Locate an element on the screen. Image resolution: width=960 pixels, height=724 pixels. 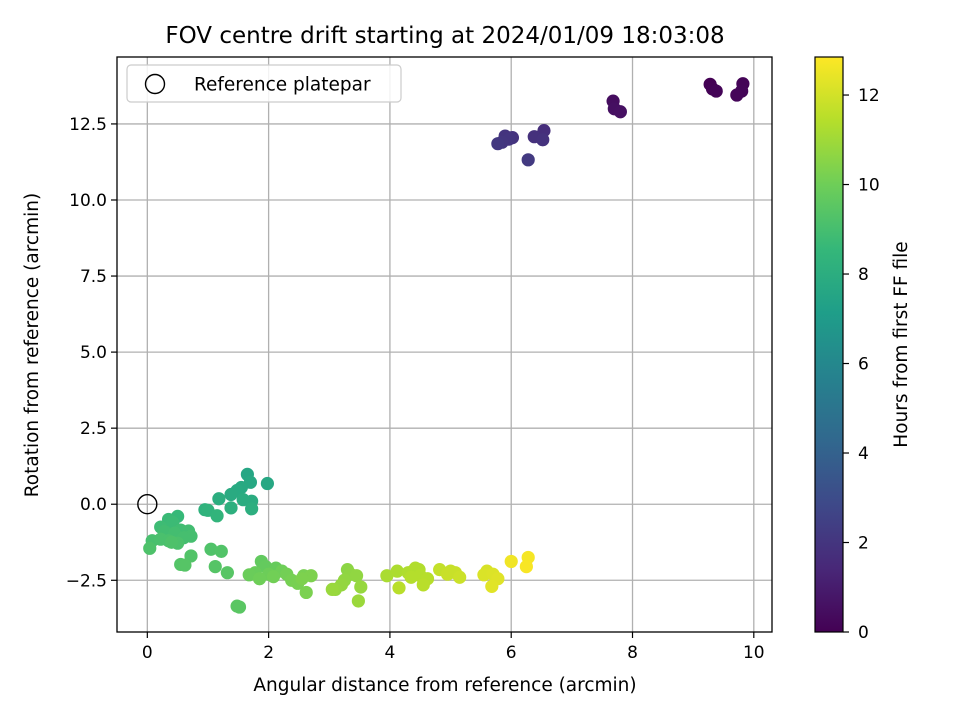
colorbar-tick-label: 10 is located at coordinates (869, 186).